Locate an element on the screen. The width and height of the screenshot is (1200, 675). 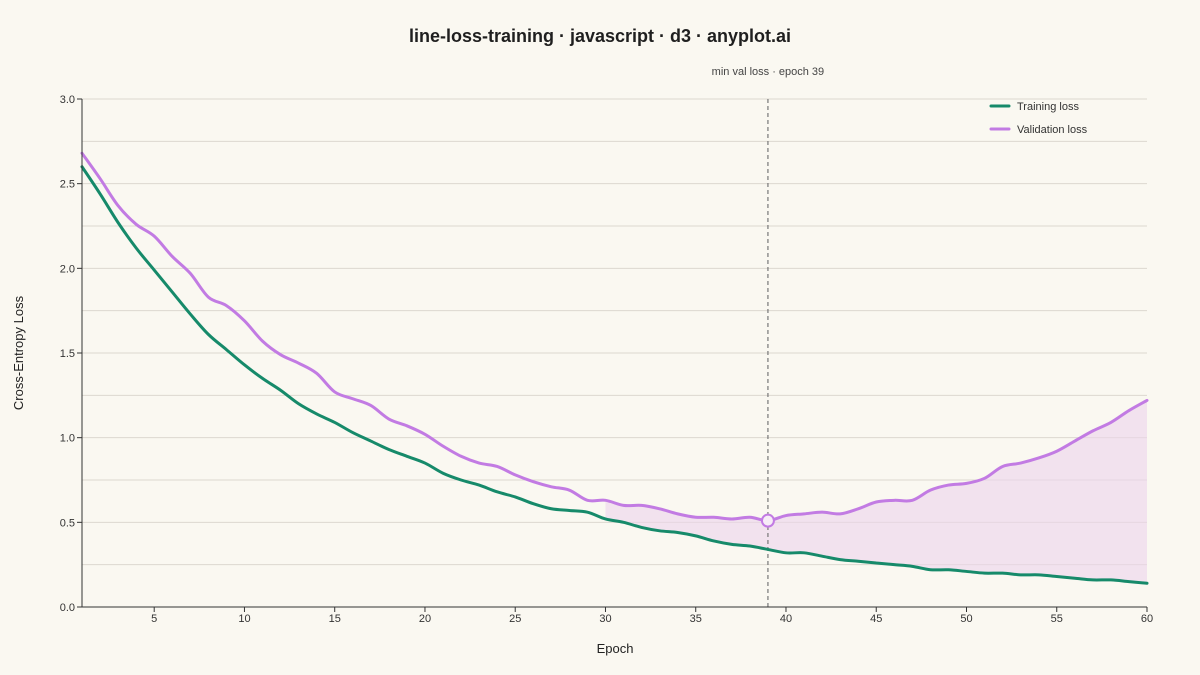
overfit-shading is located at coordinates (876, 492).